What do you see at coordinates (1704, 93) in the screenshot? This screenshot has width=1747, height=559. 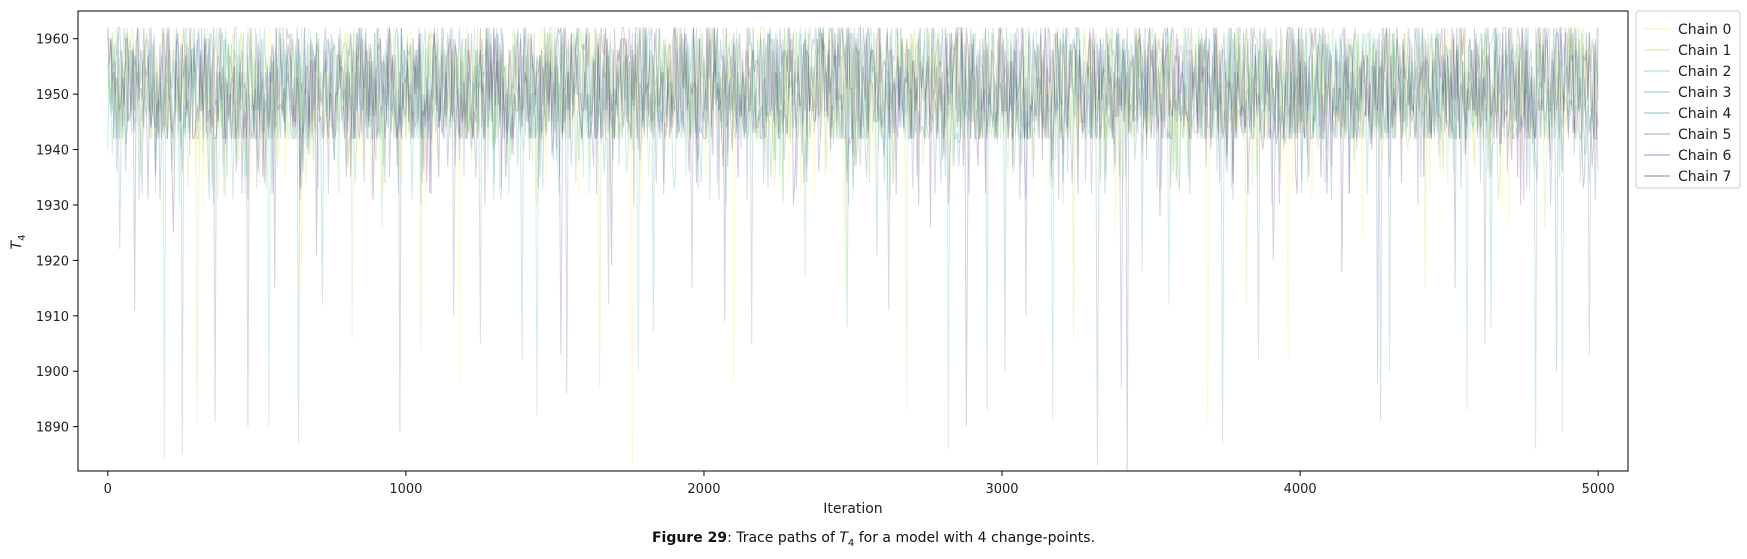 I see `legend-label: Chain 3` at bounding box center [1704, 93].